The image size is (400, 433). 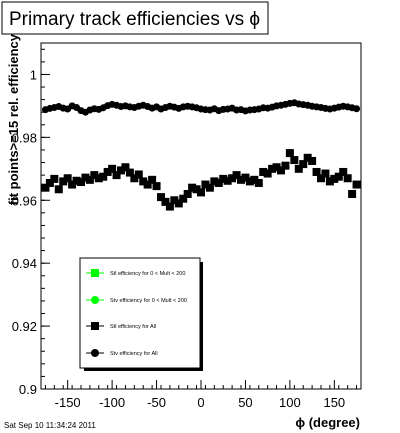 What do you see at coordinates (290, 402) in the screenshot?
I see `x-tick-label: 100` at bounding box center [290, 402].